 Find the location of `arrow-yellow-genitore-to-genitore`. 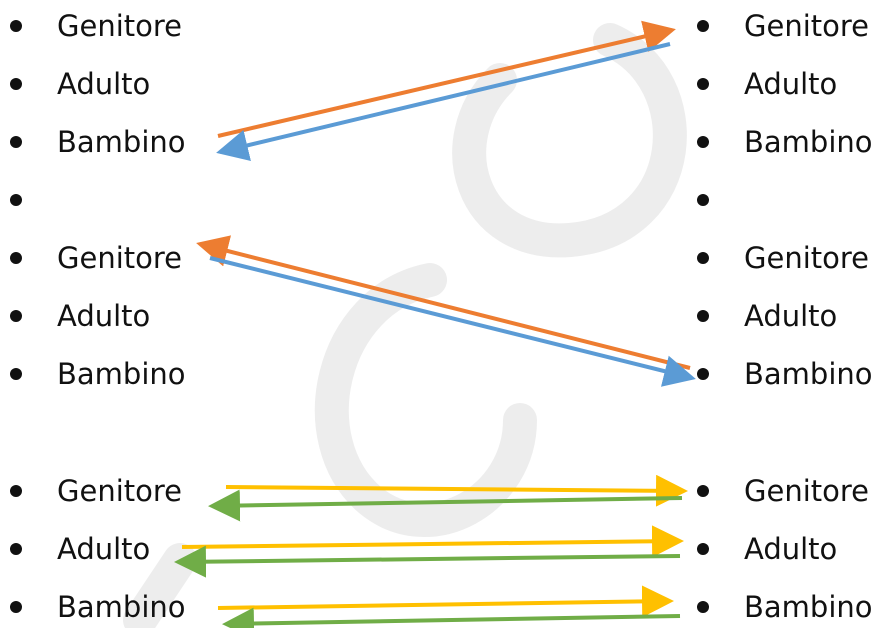

arrow-yellow-genitore-to-genitore is located at coordinates (456, 490).